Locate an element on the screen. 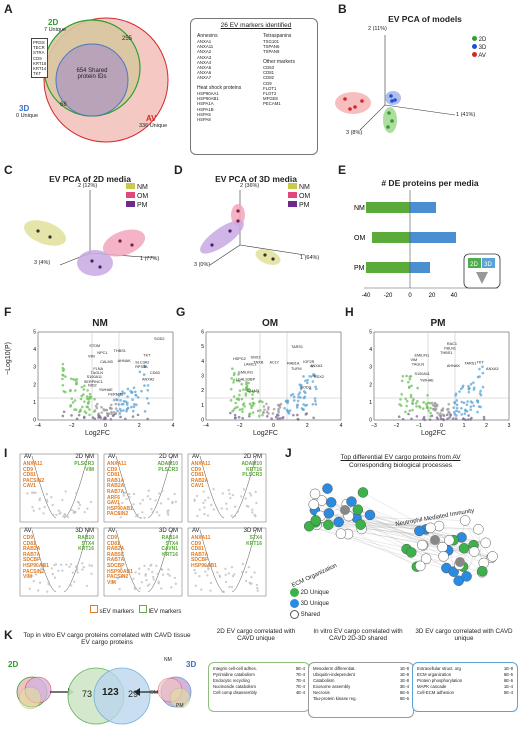 The width and height of the screenshot is (519, 748). pca-d-axis-y: 2 (36%) is located at coordinates (250, 186).